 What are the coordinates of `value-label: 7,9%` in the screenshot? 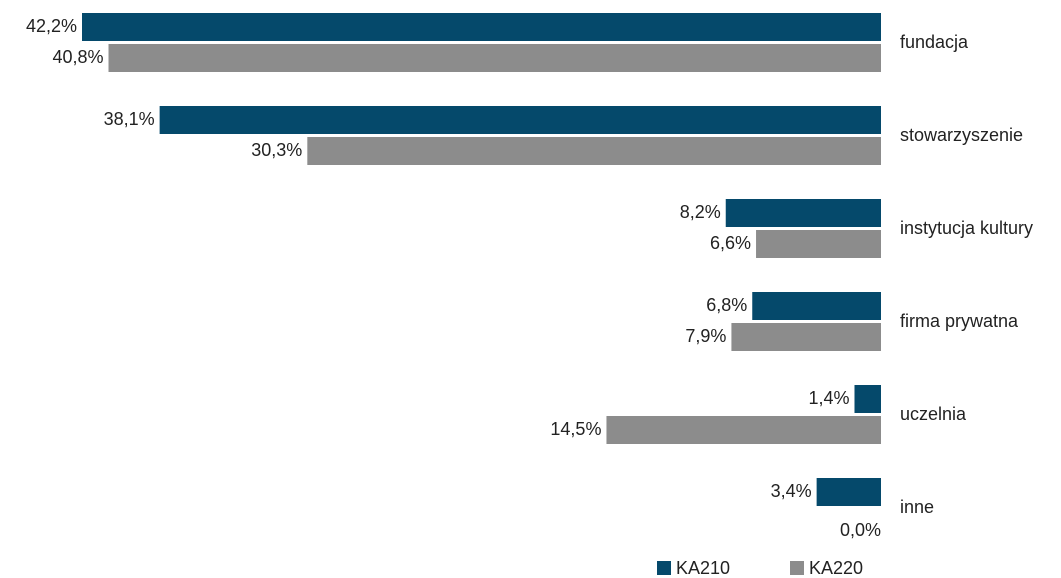 It's located at (705, 336).